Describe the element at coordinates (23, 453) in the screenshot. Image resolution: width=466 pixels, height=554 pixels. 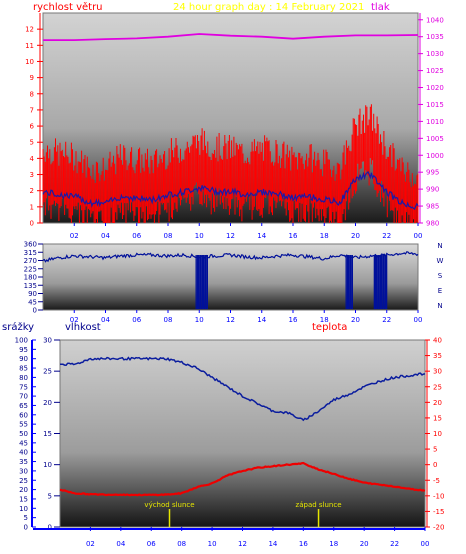
I see `rain-tick-label: 40` at that location.